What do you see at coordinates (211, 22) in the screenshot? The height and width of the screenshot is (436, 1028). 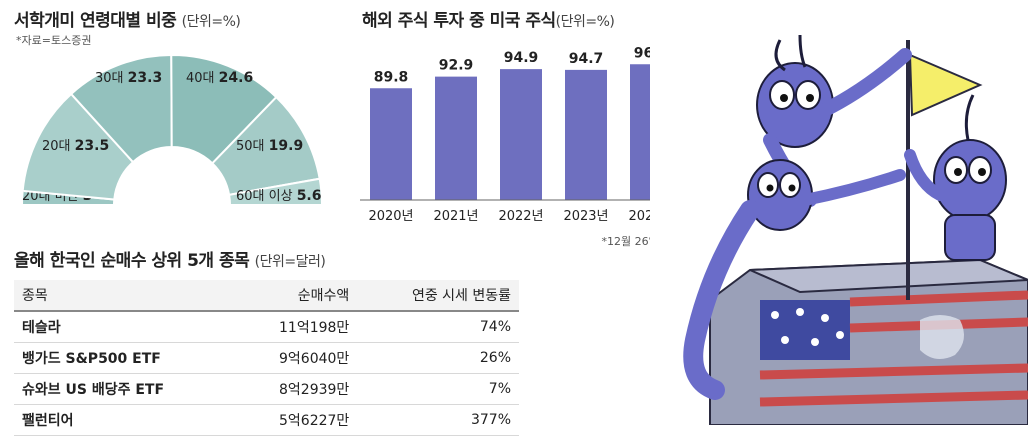 I see `age-chart-unit: (단위=%)` at bounding box center [211, 22].